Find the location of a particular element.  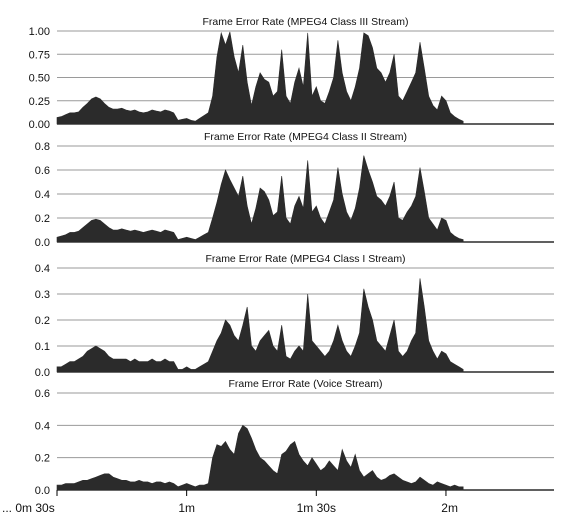

y-tick-label: 0.8 is located at coordinates (42, 147).